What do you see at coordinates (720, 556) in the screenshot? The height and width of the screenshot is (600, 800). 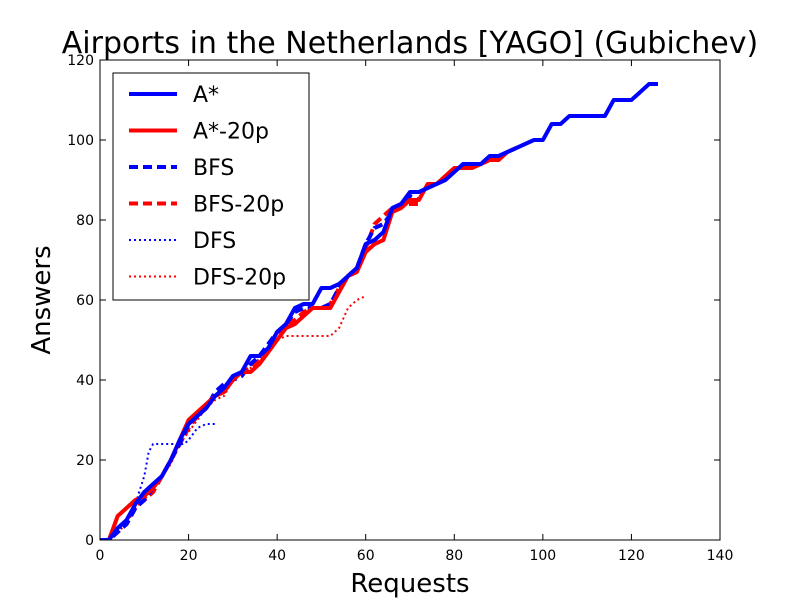 I see `x-tick-label: 140` at bounding box center [720, 556].